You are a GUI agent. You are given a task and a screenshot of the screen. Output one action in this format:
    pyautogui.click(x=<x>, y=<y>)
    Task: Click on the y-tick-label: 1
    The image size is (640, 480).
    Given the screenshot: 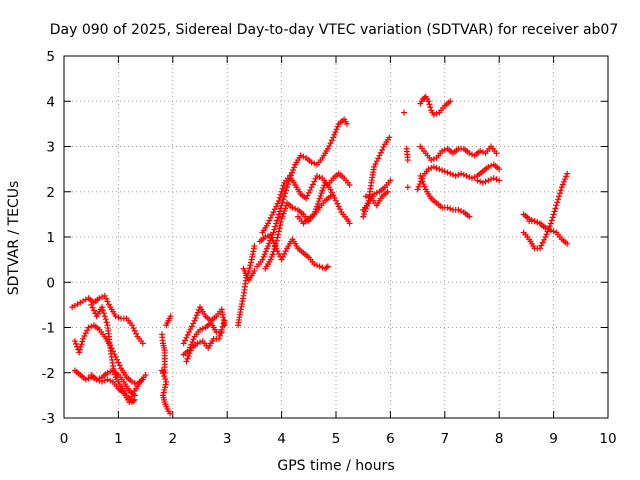 What is the action you would take?
    pyautogui.click(x=50, y=238)
    